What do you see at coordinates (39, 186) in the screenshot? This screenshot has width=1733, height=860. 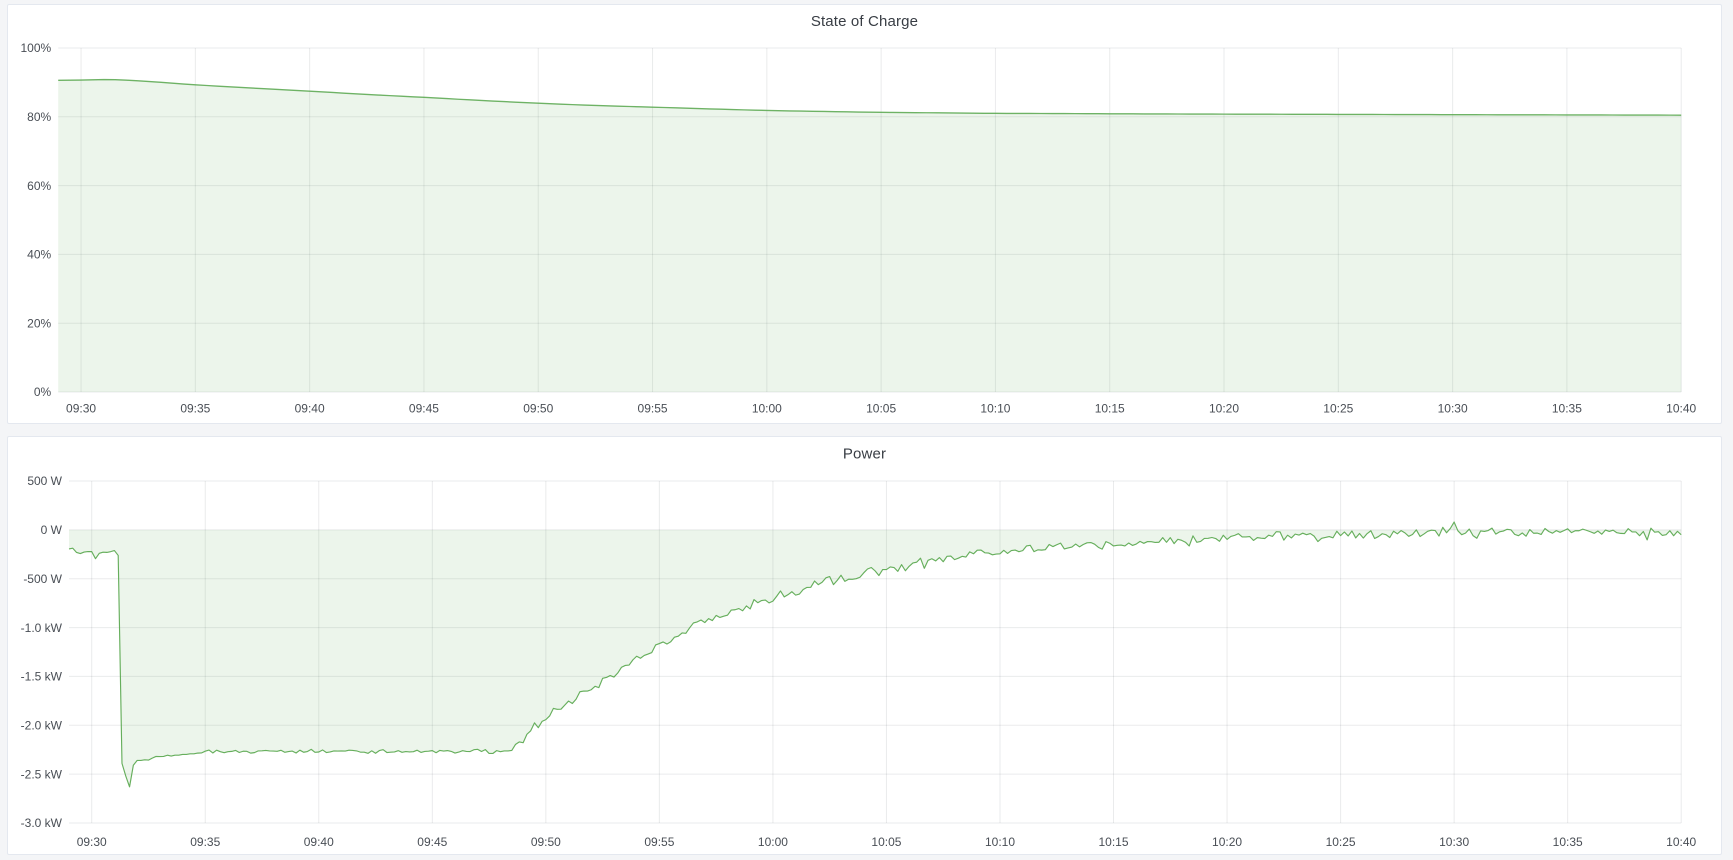 I see `svg-text: 60%` at bounding box center [39, 186].